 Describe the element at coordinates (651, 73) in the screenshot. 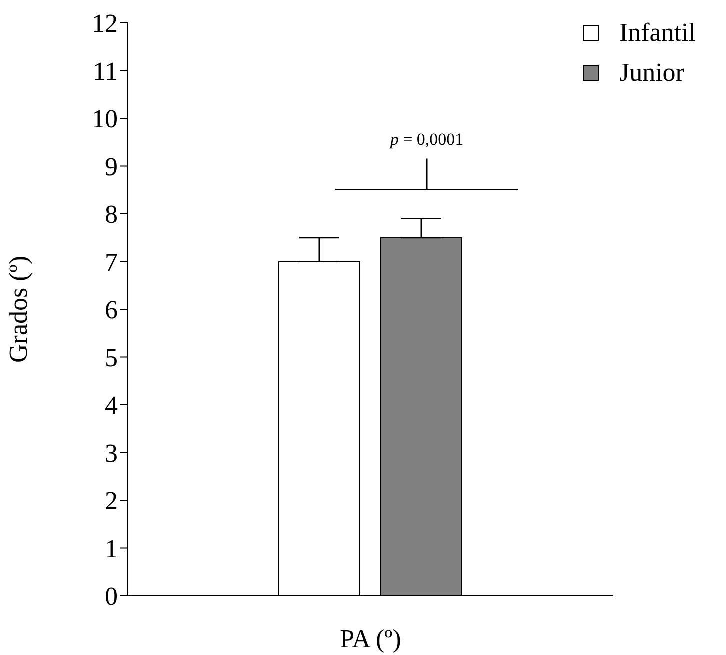

I see `legend-label: Junior` at that location.